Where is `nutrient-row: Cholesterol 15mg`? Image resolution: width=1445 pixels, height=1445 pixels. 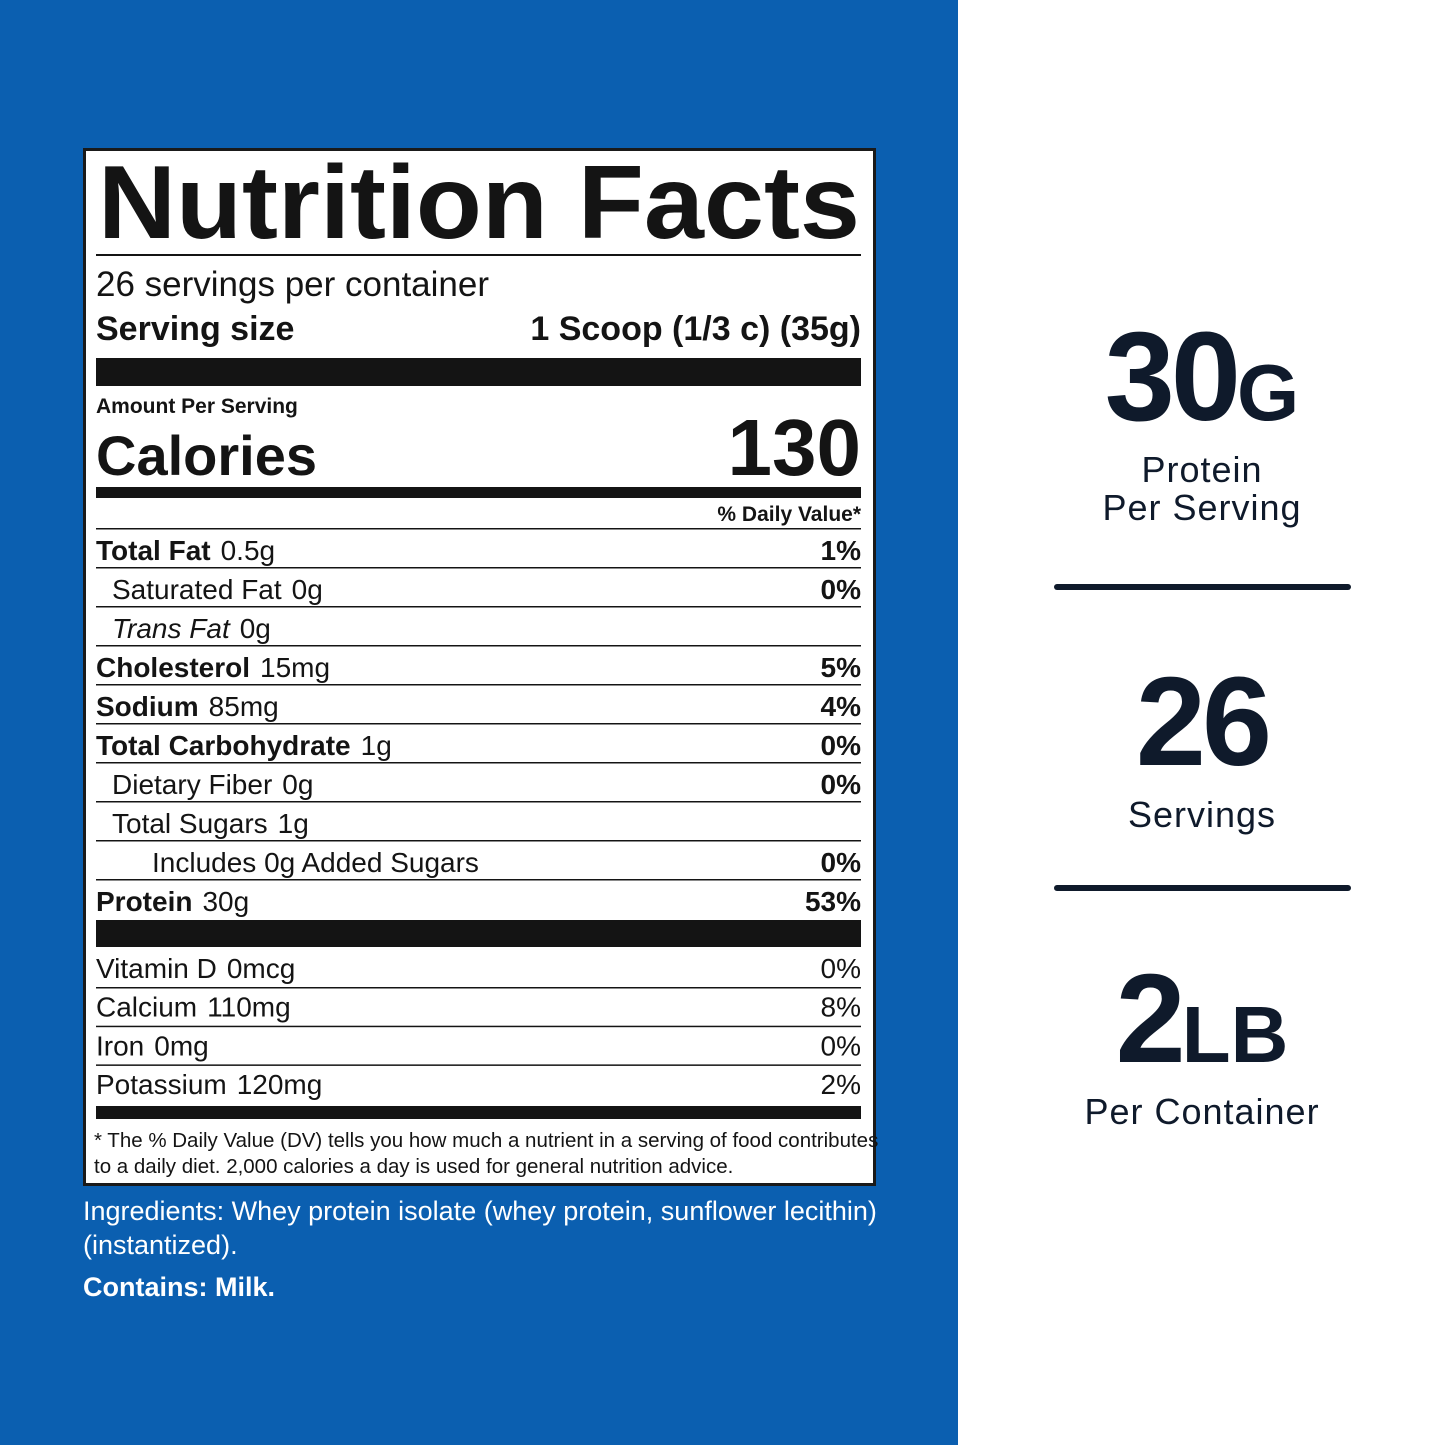 nutrient-row: Cholesterol 15mg is located at coordinates (213, 667).